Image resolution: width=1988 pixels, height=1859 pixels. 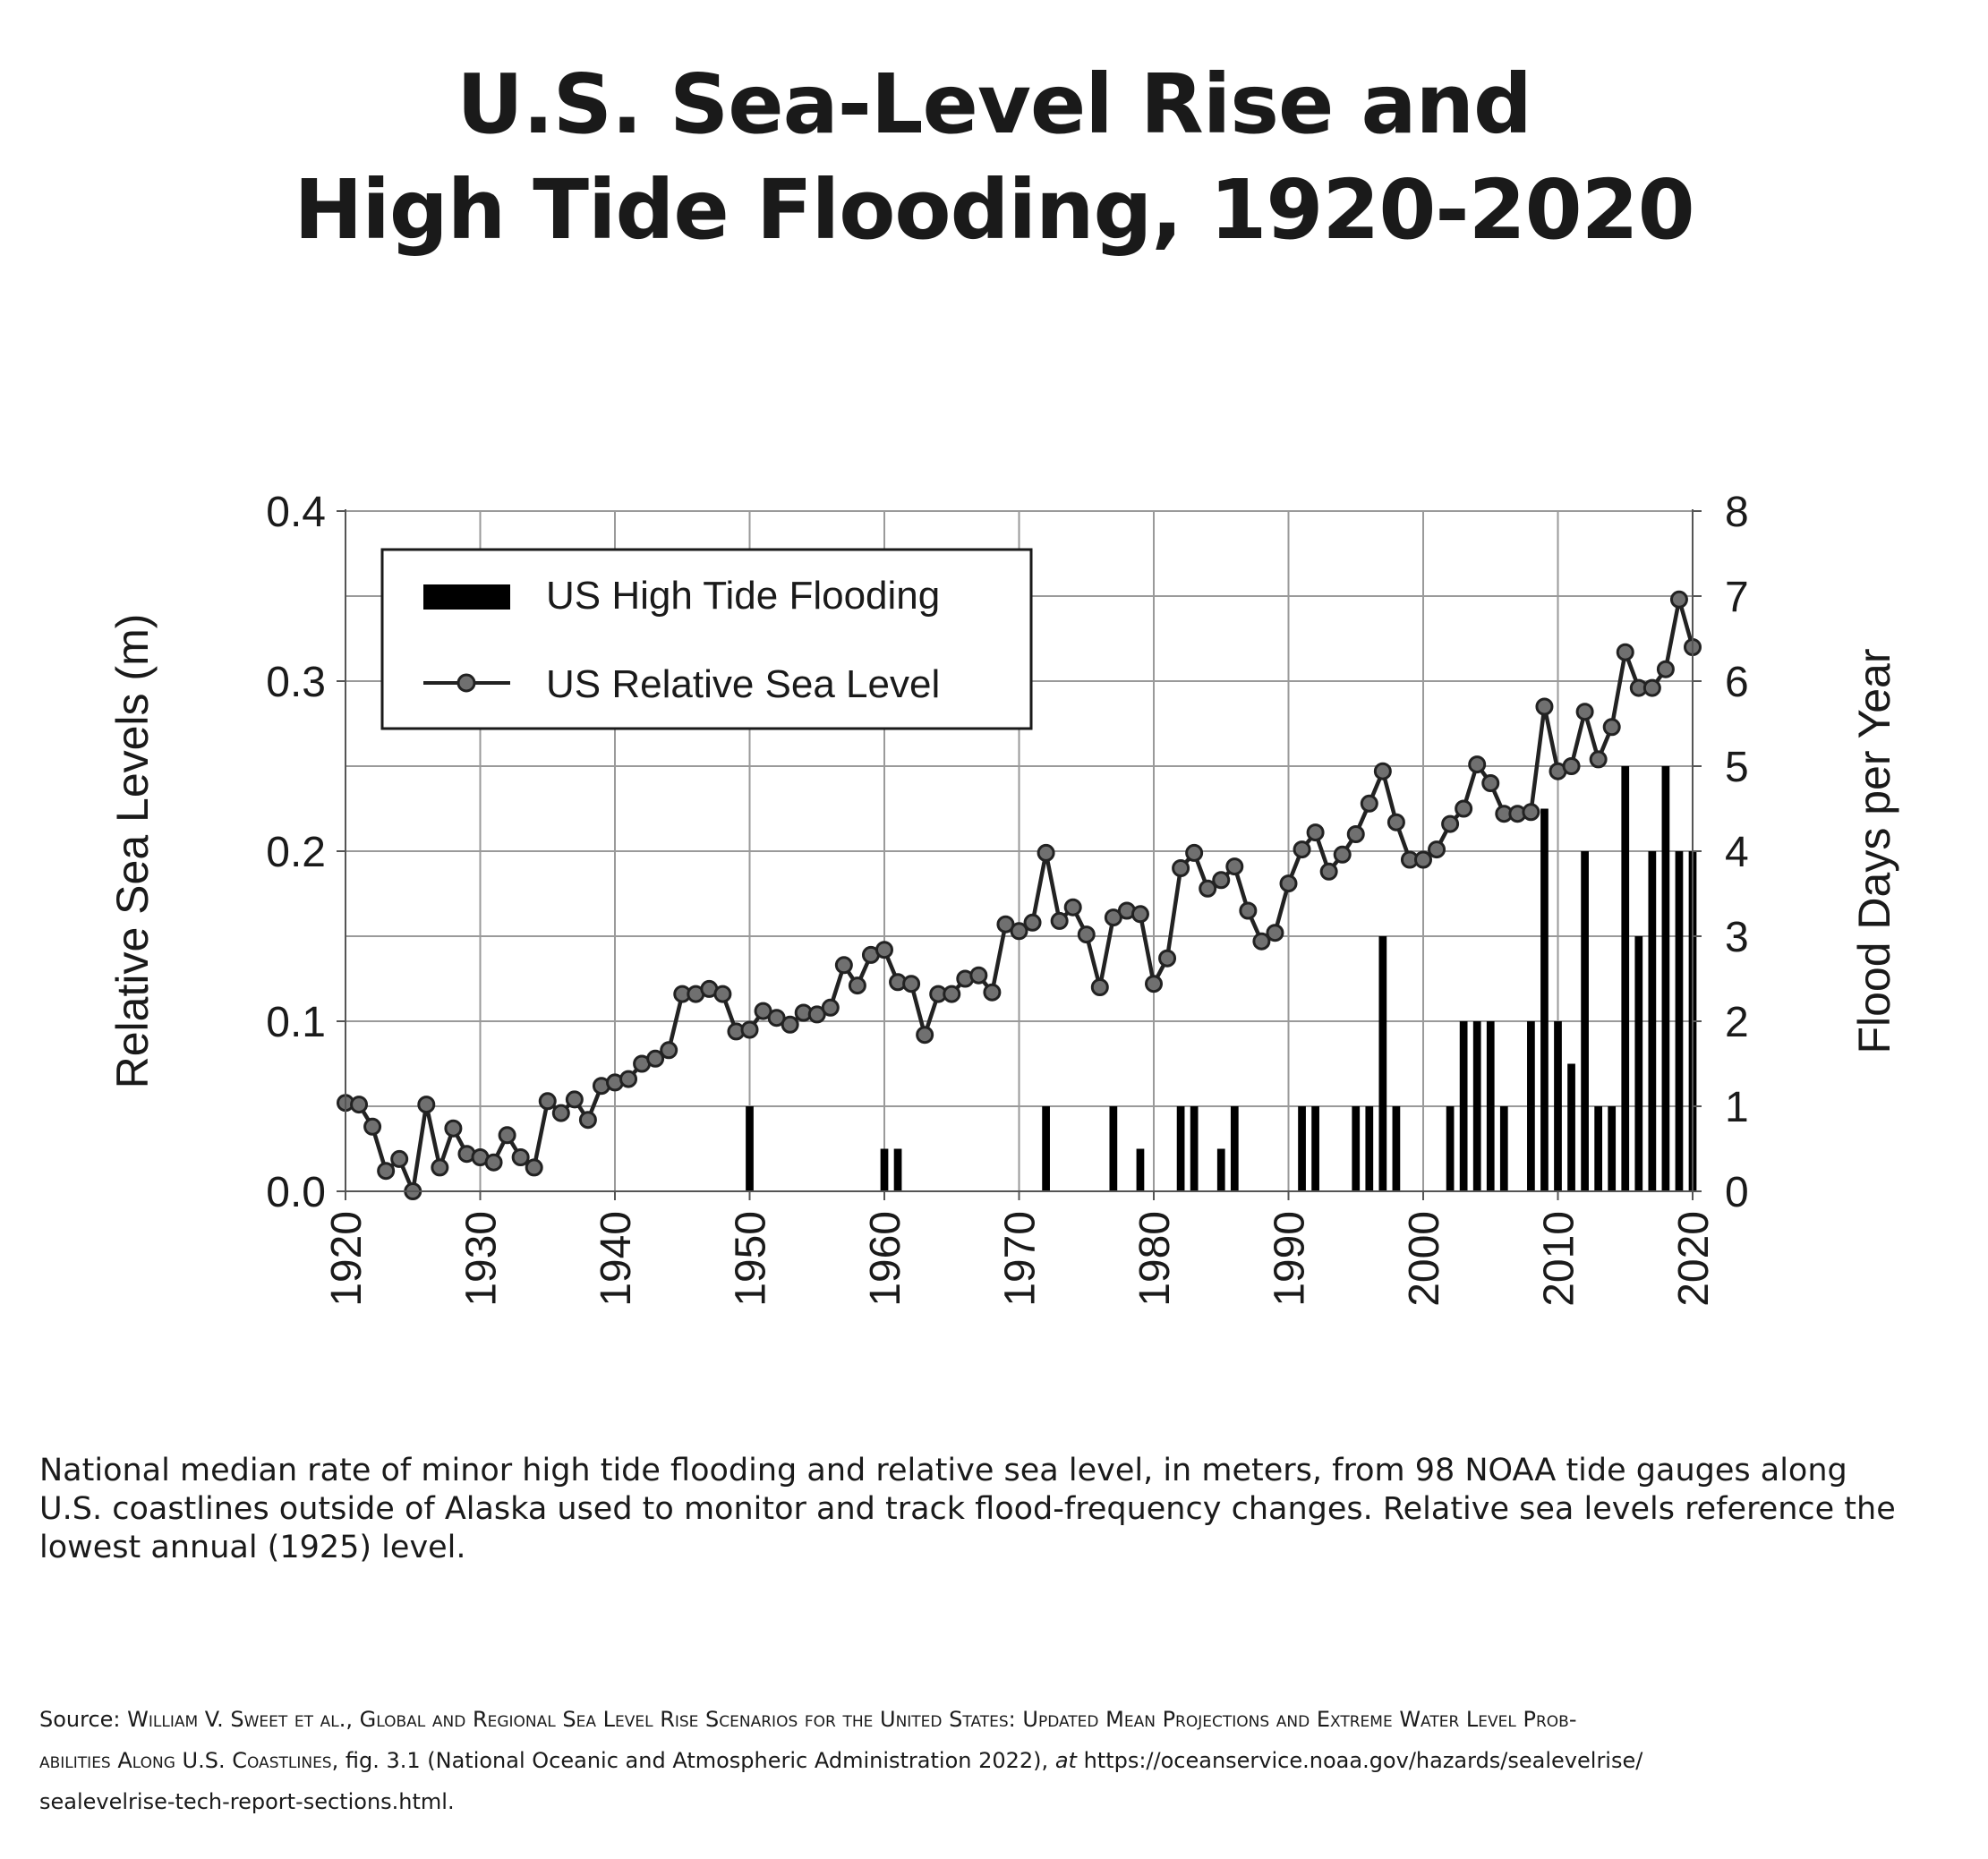 I want to click on source-prefix: Source:, so click(x=83, y=1719).